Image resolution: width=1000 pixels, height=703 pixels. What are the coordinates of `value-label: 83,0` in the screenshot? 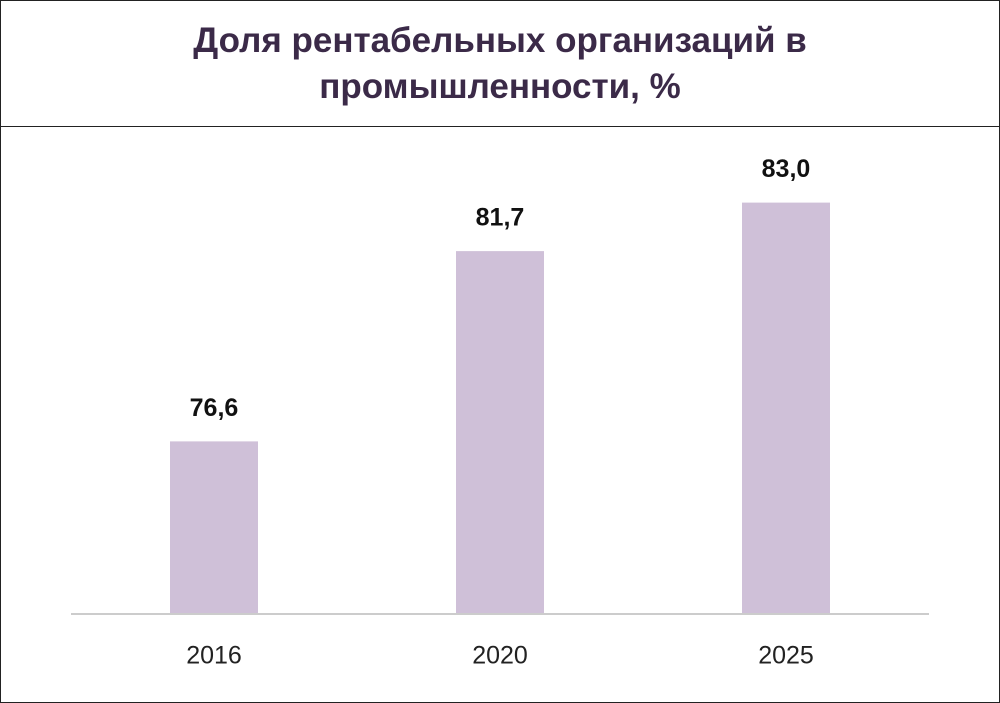 It's located at (786, 169).